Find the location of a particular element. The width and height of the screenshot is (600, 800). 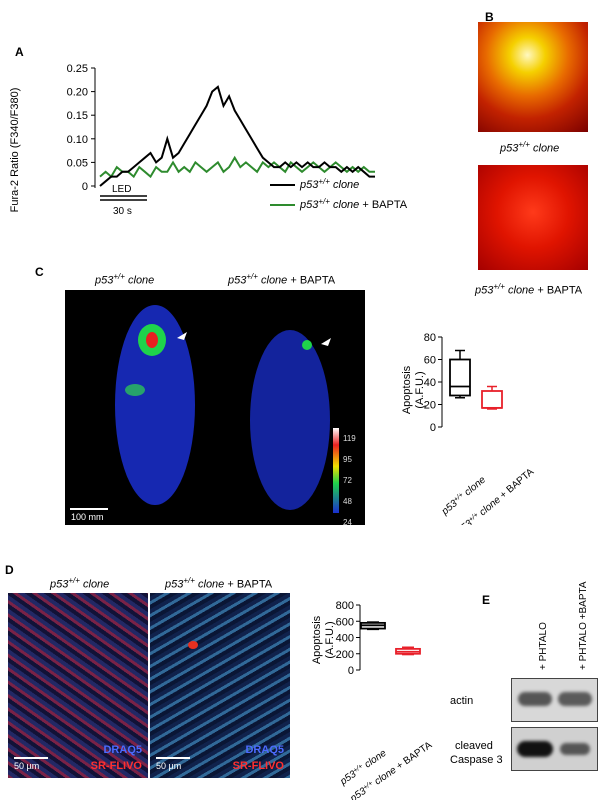

a-time-label: 30 s is located at coordinates (122, 211).